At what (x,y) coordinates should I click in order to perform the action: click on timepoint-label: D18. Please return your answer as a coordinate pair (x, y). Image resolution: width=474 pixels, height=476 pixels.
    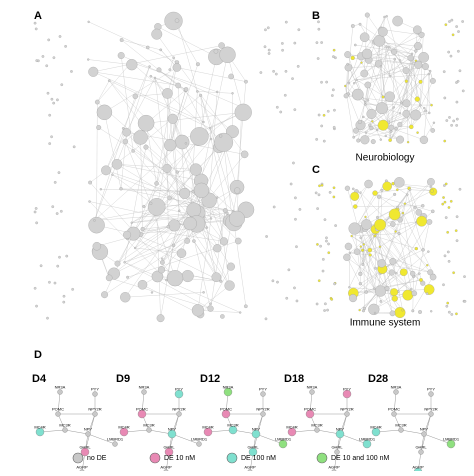
    Looking at the image, I should click on (294, 379).